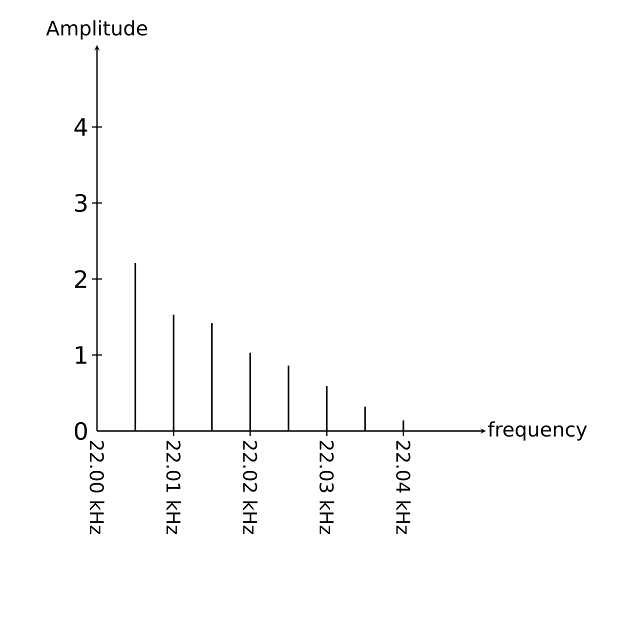 Image resolution: width=642 pixels, height=628 pixels. I want to click on y-tick-label: 2, so click(80, 279).